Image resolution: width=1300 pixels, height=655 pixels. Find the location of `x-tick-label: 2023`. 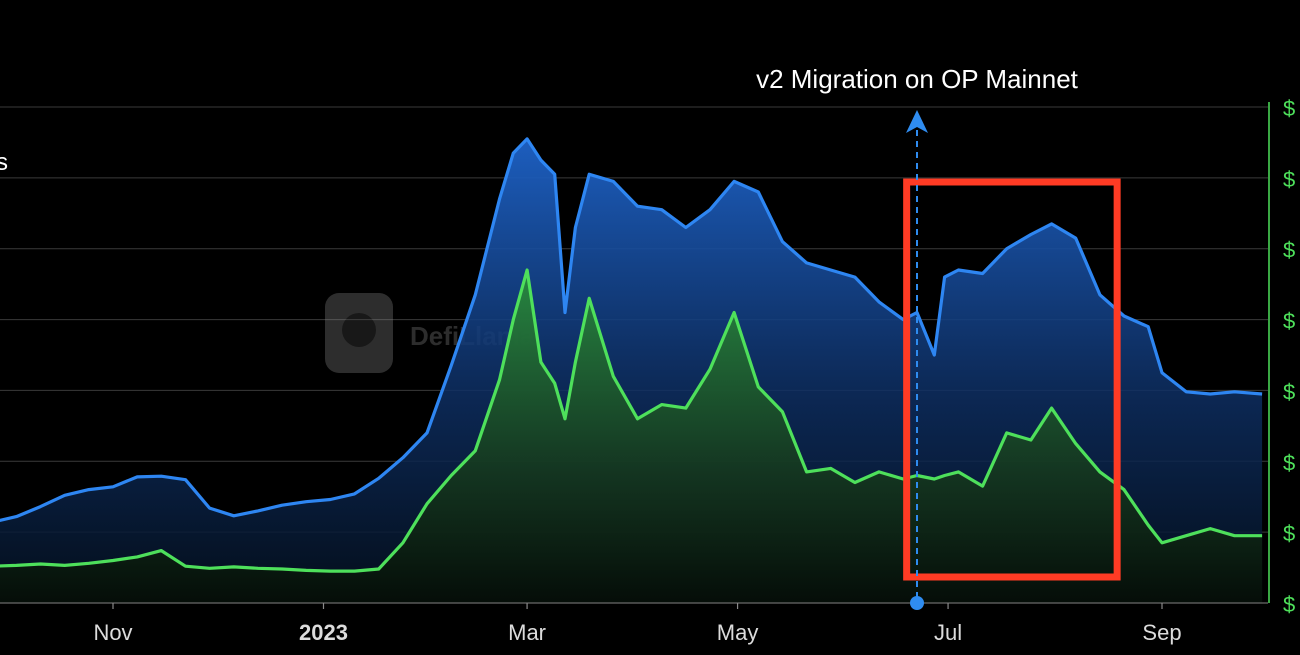

x-tick-label: 2023 is located at coordinates (323, 632).